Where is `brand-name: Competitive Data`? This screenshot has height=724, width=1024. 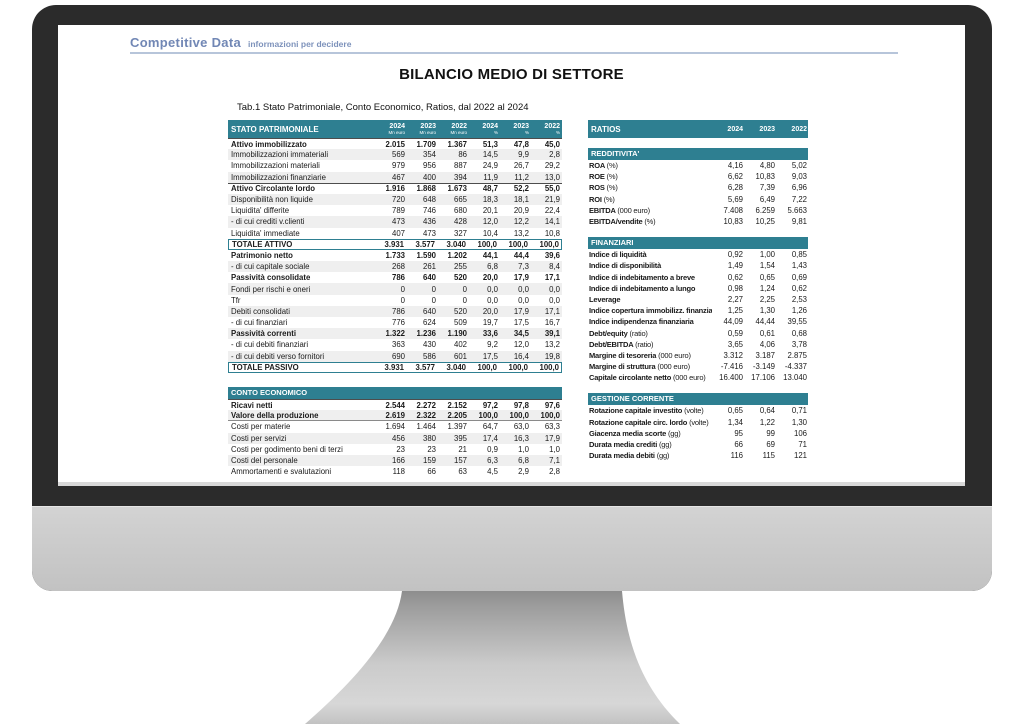
brand-name: Competitive Data is located at coordinates (185, 42).